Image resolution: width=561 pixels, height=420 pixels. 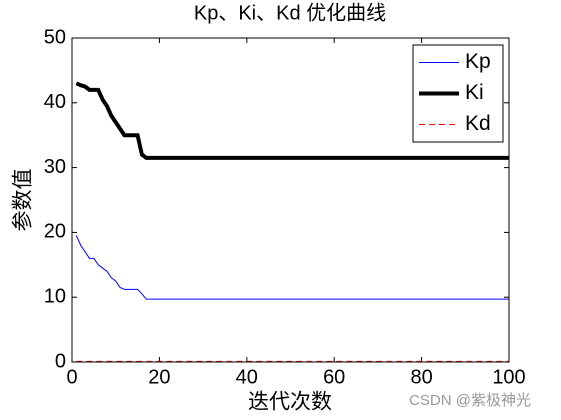 I want to click on x-tick-label: 0, so click(x=71, y=377).